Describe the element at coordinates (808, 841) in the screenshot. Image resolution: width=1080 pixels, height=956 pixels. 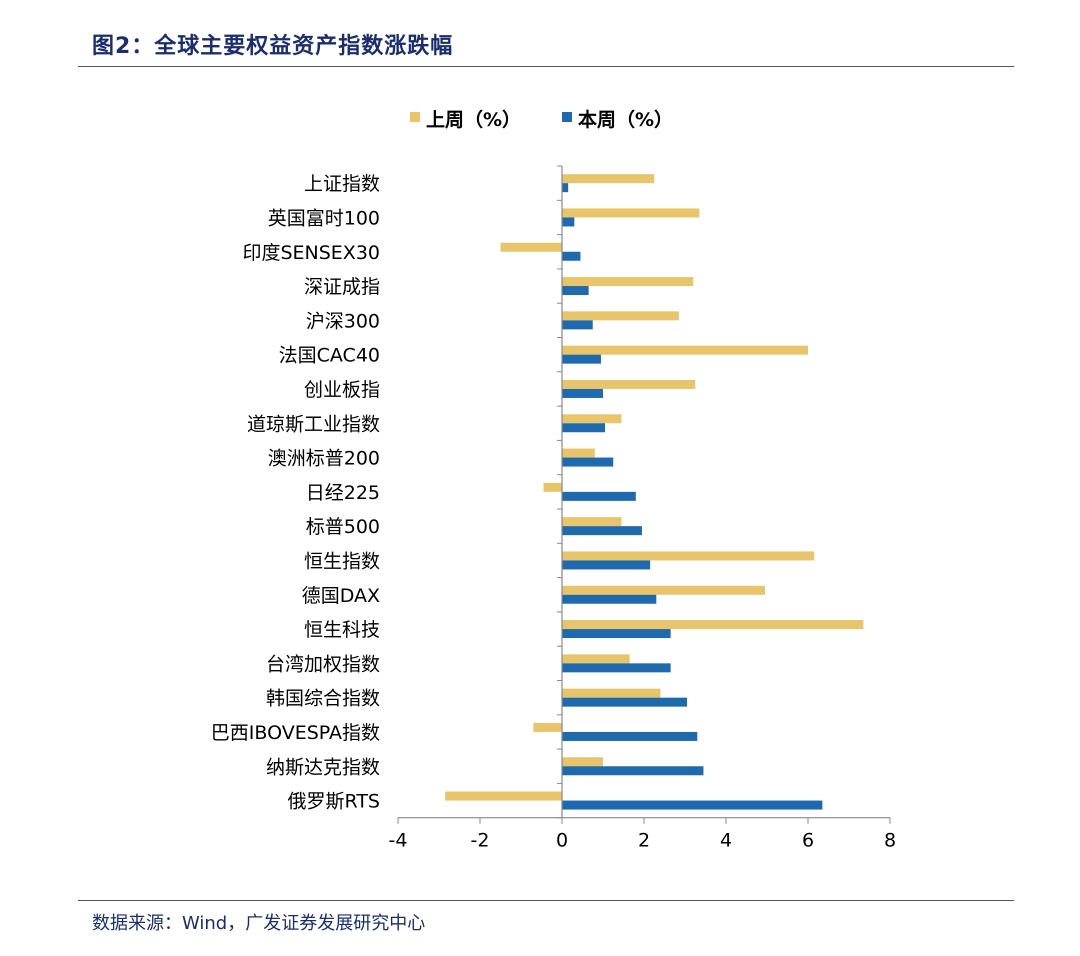
I see `x-tick-label: 6` at that location.